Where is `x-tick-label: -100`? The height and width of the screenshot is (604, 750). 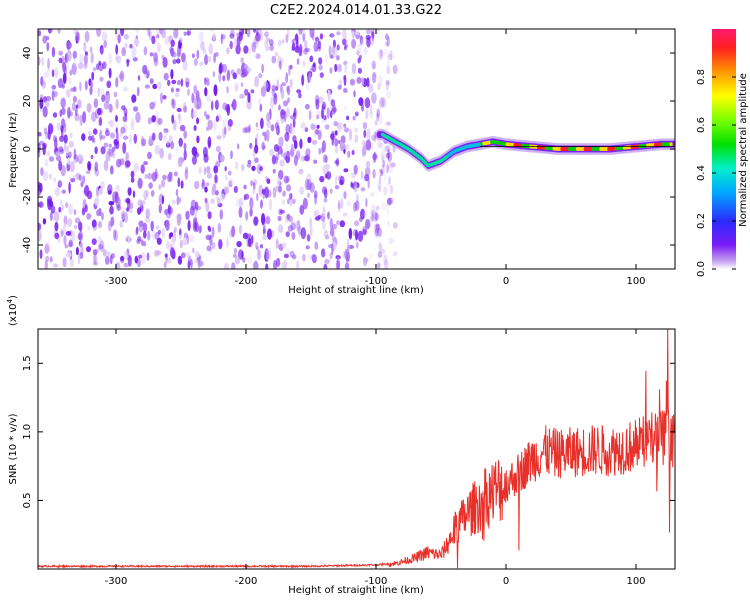
x-tick-label: -100 is located at coordinates (376, 281).